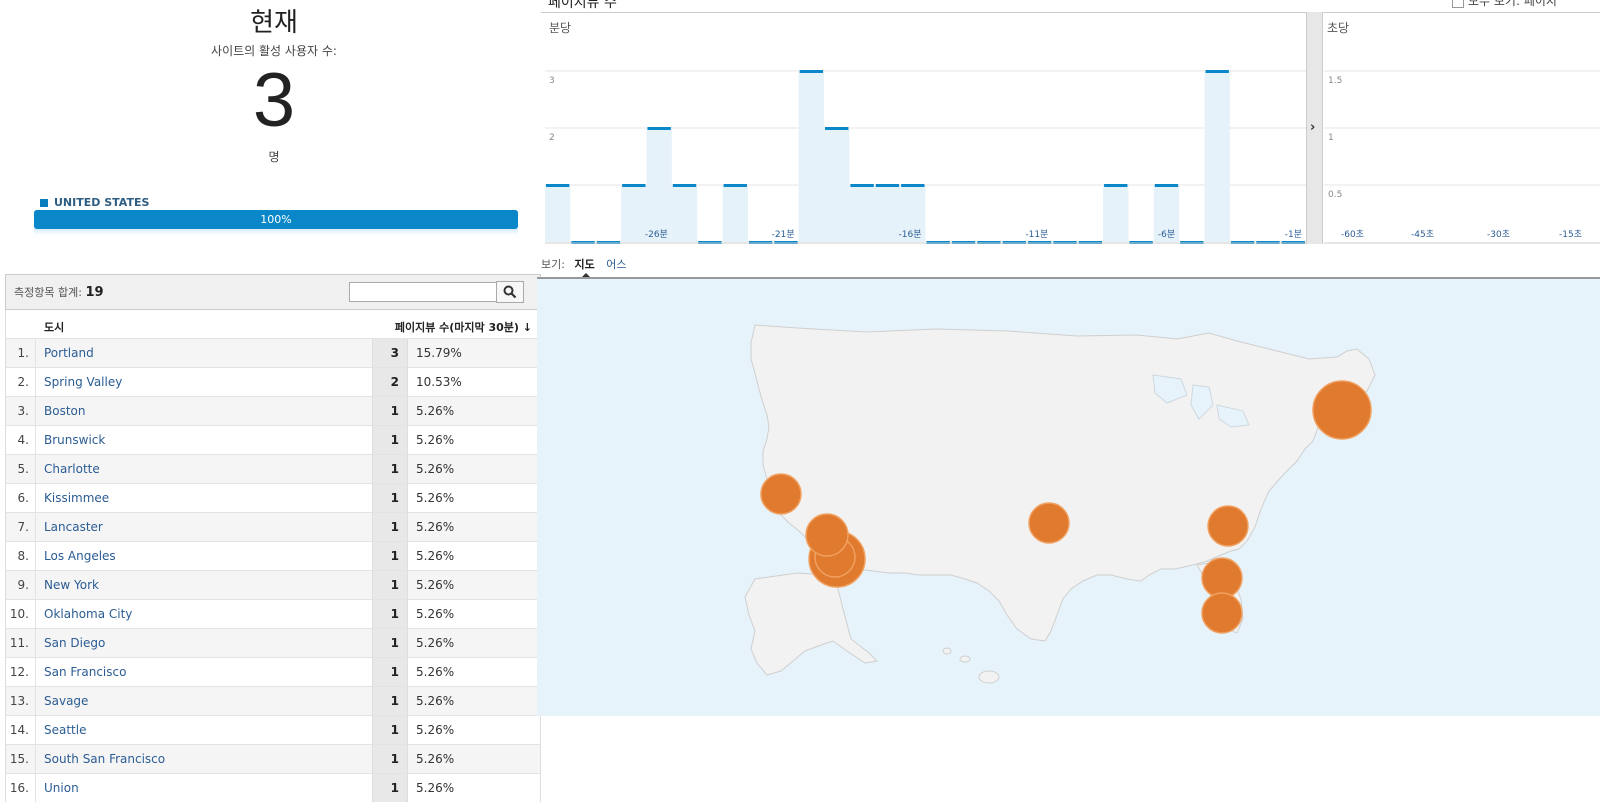 The width and height of the screenshot is (1600, 810). What do you see at coordinates (273, 410) in the screenshot?
I see `table-row: 3. Boston 1 5.26%` at bounding box center [273, 410].